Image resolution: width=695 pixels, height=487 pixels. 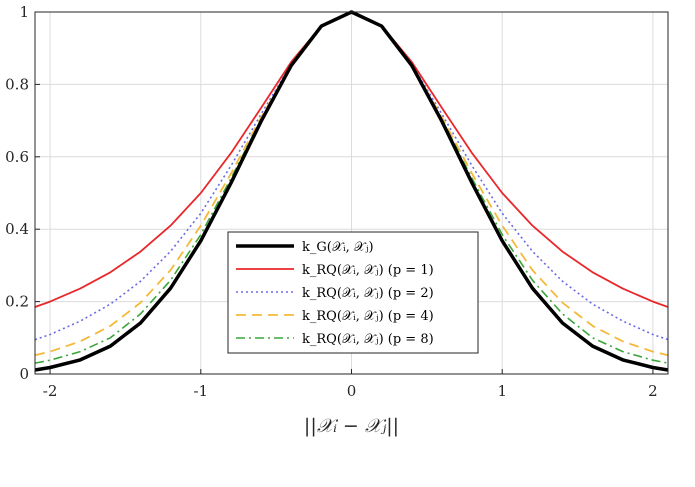 I want to click on y-tick-label: 0.4, so click(x=17, y=229).